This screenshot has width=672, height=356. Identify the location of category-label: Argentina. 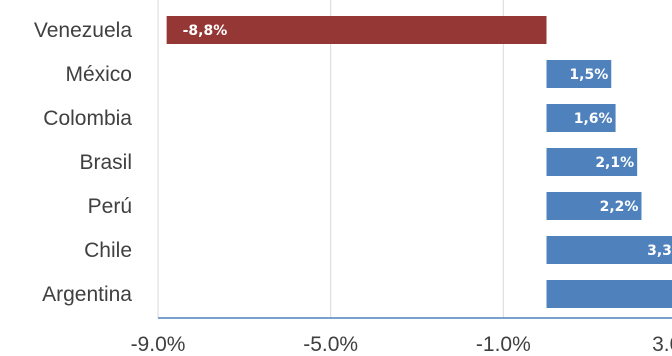
(87, 294).